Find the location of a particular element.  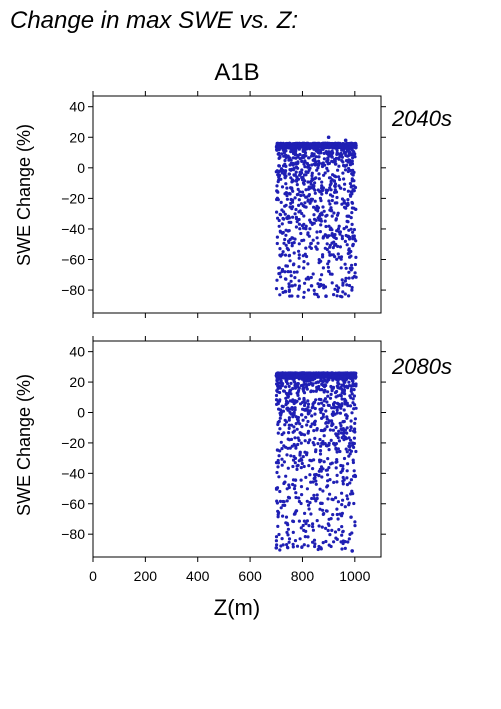

scatter-points is located at coordinates (316, 462).